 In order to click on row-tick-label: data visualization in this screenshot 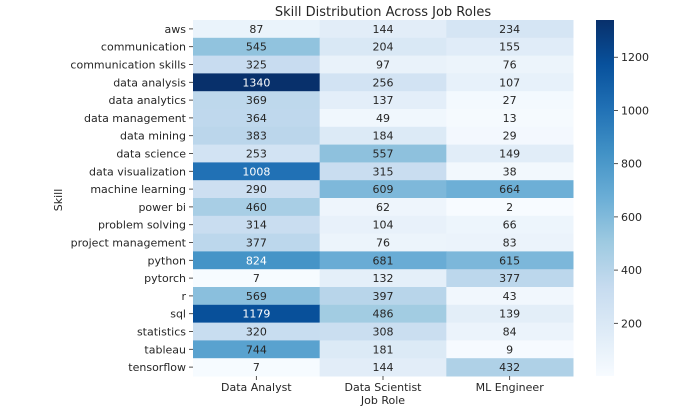, I will do `click(137, 171)`.